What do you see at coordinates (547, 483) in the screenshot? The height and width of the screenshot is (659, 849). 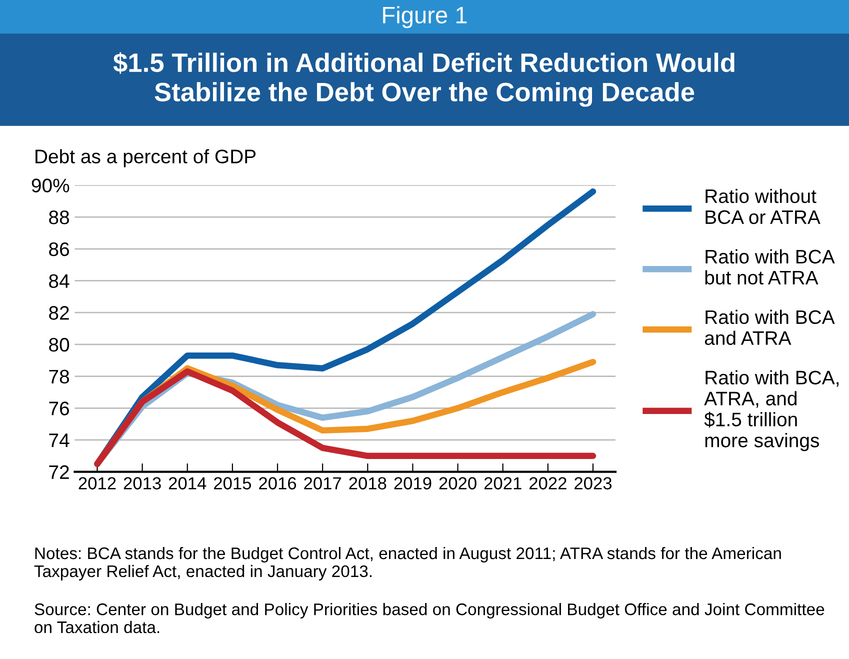 I see `x-tick-label: 2022` at bounding box center [547, 483].